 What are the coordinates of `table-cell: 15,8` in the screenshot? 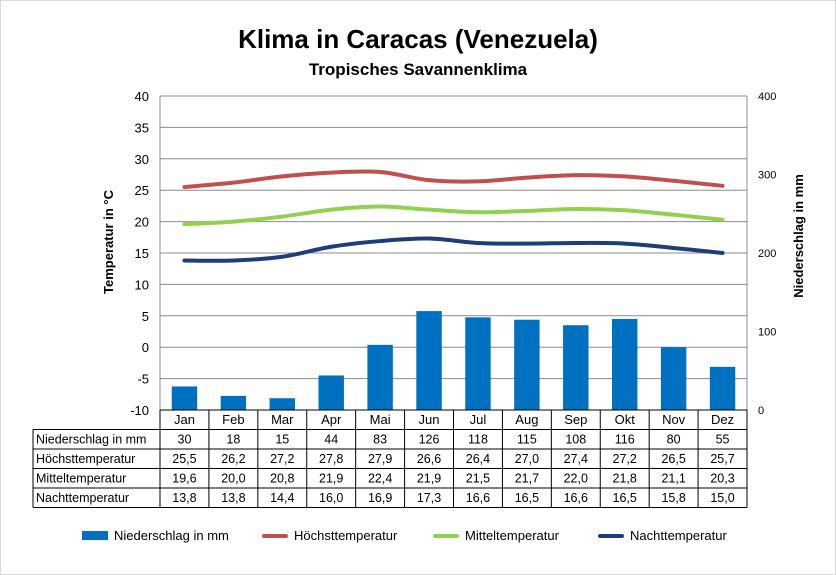 It's located at (673, 498).